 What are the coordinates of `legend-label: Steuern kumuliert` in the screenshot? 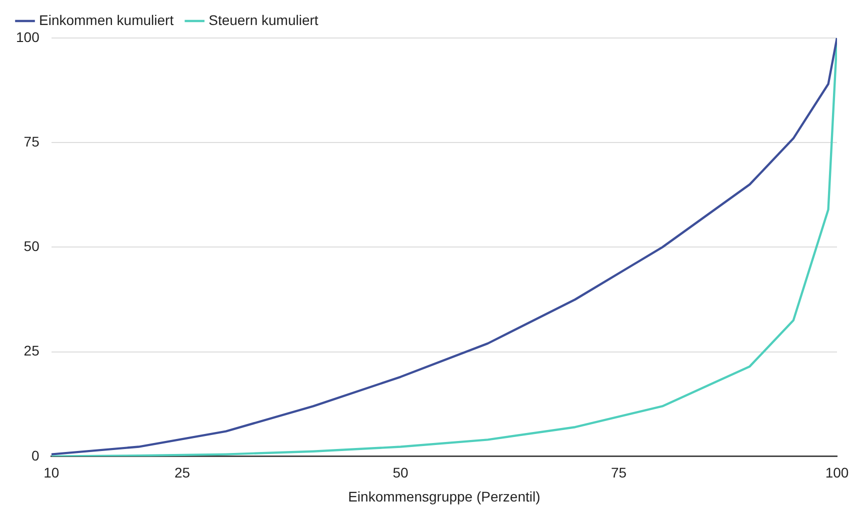 It's located at (263, 20).